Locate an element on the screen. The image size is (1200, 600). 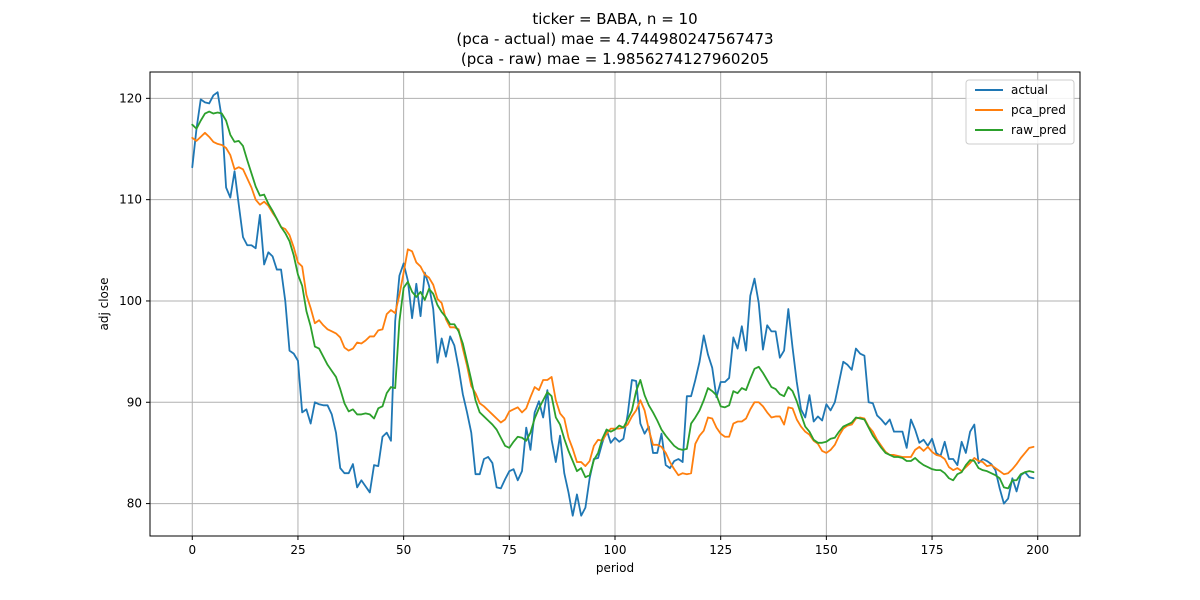
y-tick-label: 110 is located at coordinates (130, 200).